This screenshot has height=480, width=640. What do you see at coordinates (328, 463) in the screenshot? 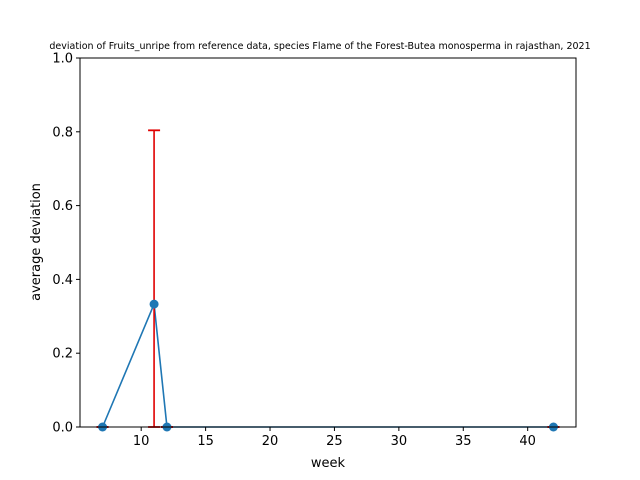
I see `x-axis-label: week` at bounding box center [328, 463].